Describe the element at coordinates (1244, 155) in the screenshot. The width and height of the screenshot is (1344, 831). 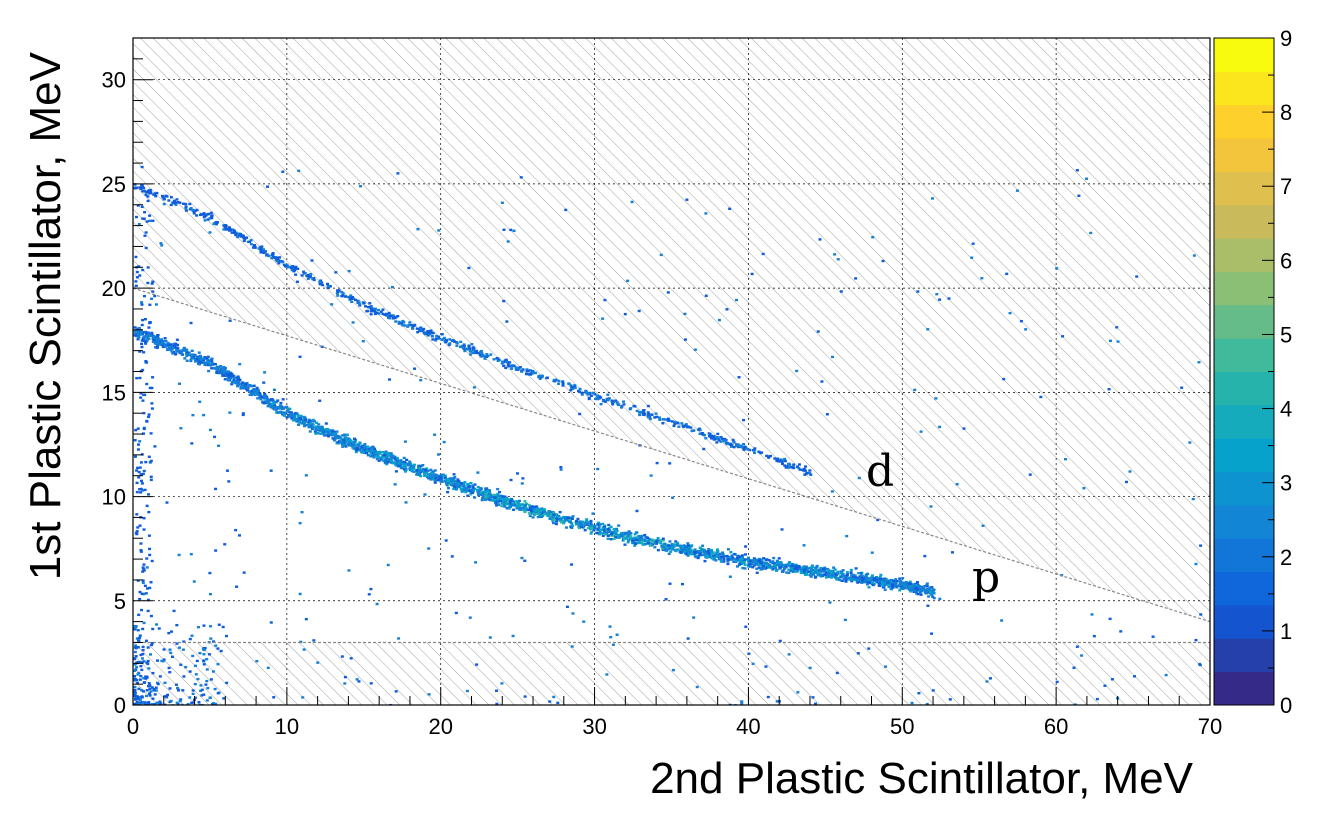
I see `colorbar-swatch` at that location.